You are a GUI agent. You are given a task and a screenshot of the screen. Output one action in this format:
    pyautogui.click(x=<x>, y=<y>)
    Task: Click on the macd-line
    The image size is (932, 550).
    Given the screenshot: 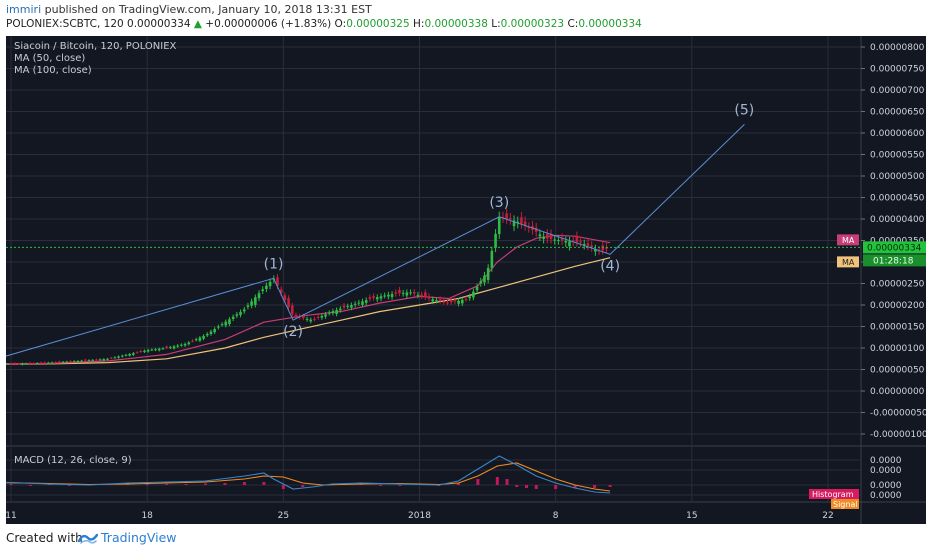 What is the action you would take?
    pyautogui.click(x=308, y=474)
    